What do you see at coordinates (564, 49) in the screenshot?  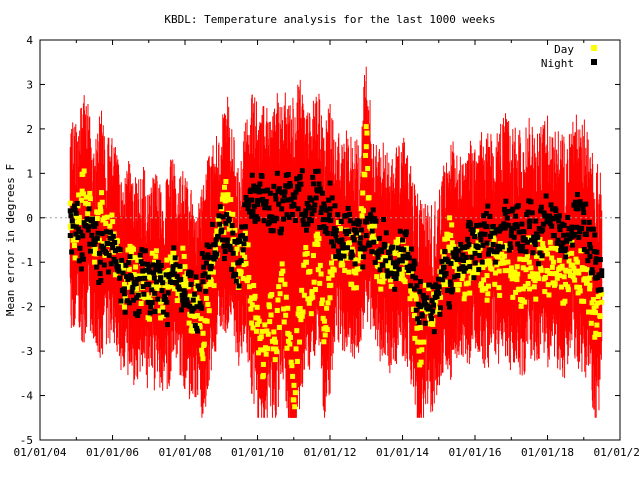 I see `legend-day-label: Day` at bounding box center [564, 49].